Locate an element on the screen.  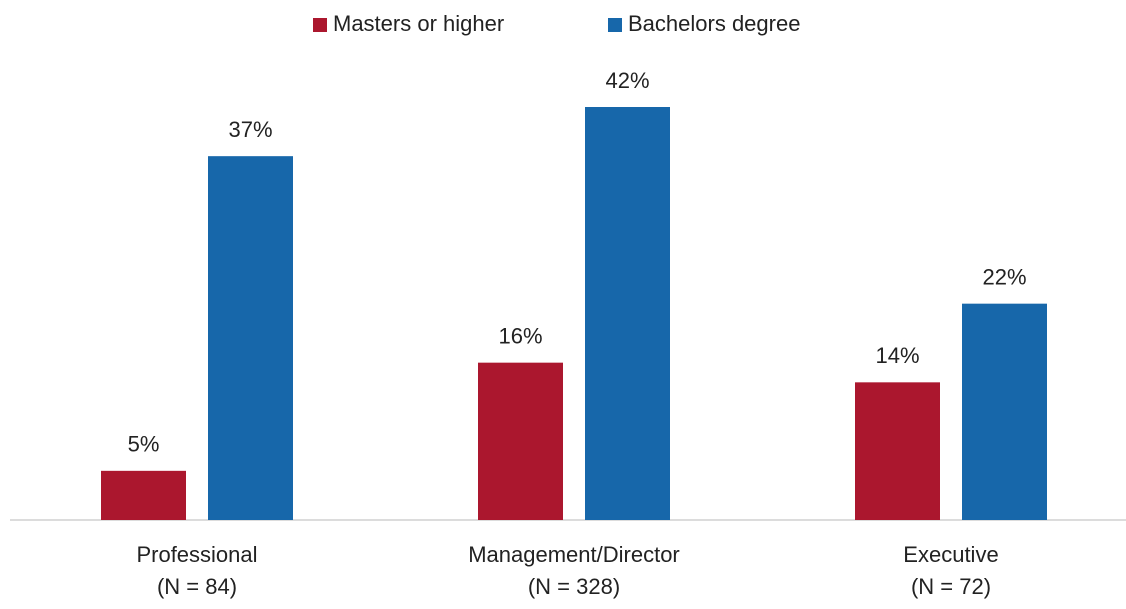
legend-label: Masters or higher is located at coordinates (418, 23).